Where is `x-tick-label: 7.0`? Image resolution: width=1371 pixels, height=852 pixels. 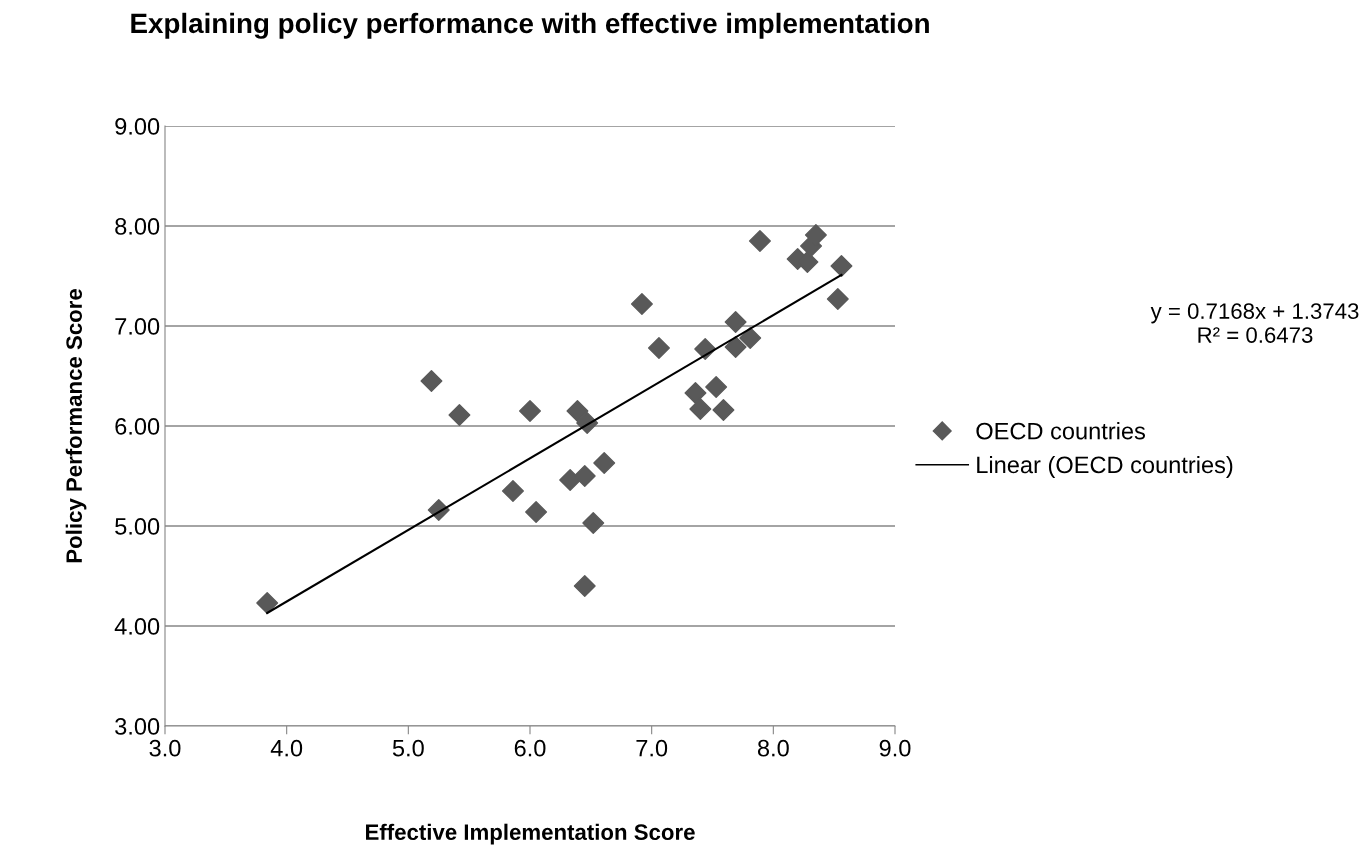
x-tick-label: 7.0 is located at coordinates (652, 748).